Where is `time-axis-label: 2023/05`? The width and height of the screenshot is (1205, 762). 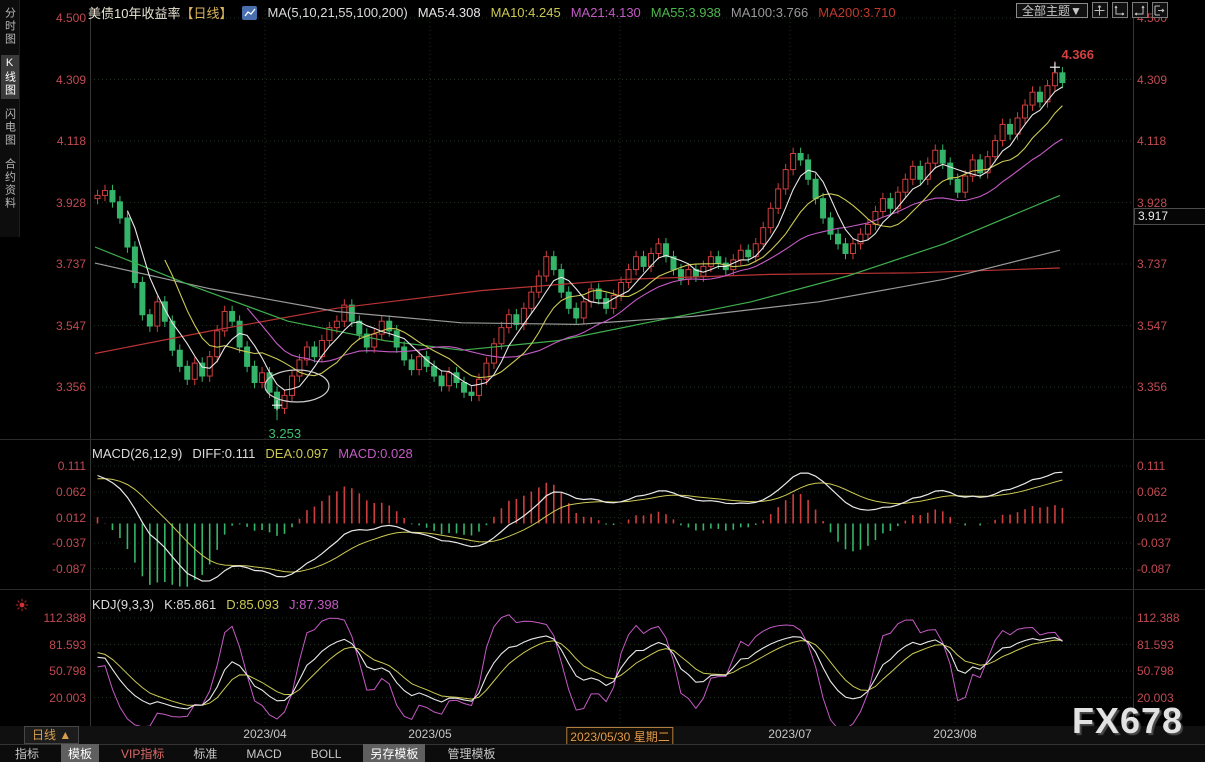 time-axis-label: 2023/05 is located at coordinates (430, 734).